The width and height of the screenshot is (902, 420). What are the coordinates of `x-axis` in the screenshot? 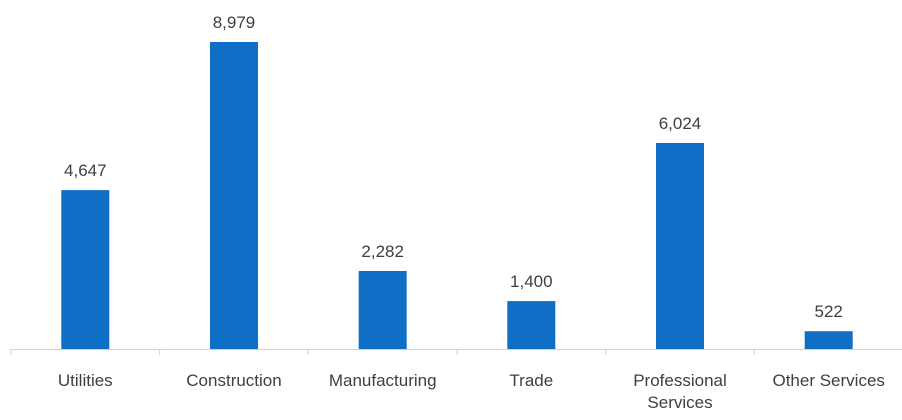 It's located at (456, 352).